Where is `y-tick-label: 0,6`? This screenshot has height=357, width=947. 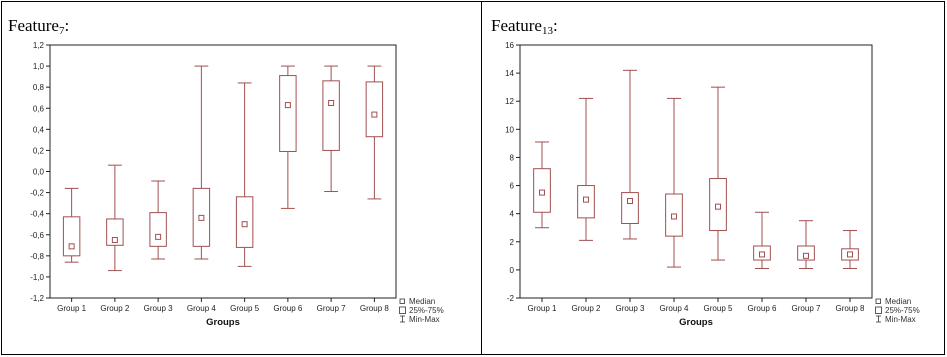
y-tick-label: 0,6 is located at coordinates (39, 108).